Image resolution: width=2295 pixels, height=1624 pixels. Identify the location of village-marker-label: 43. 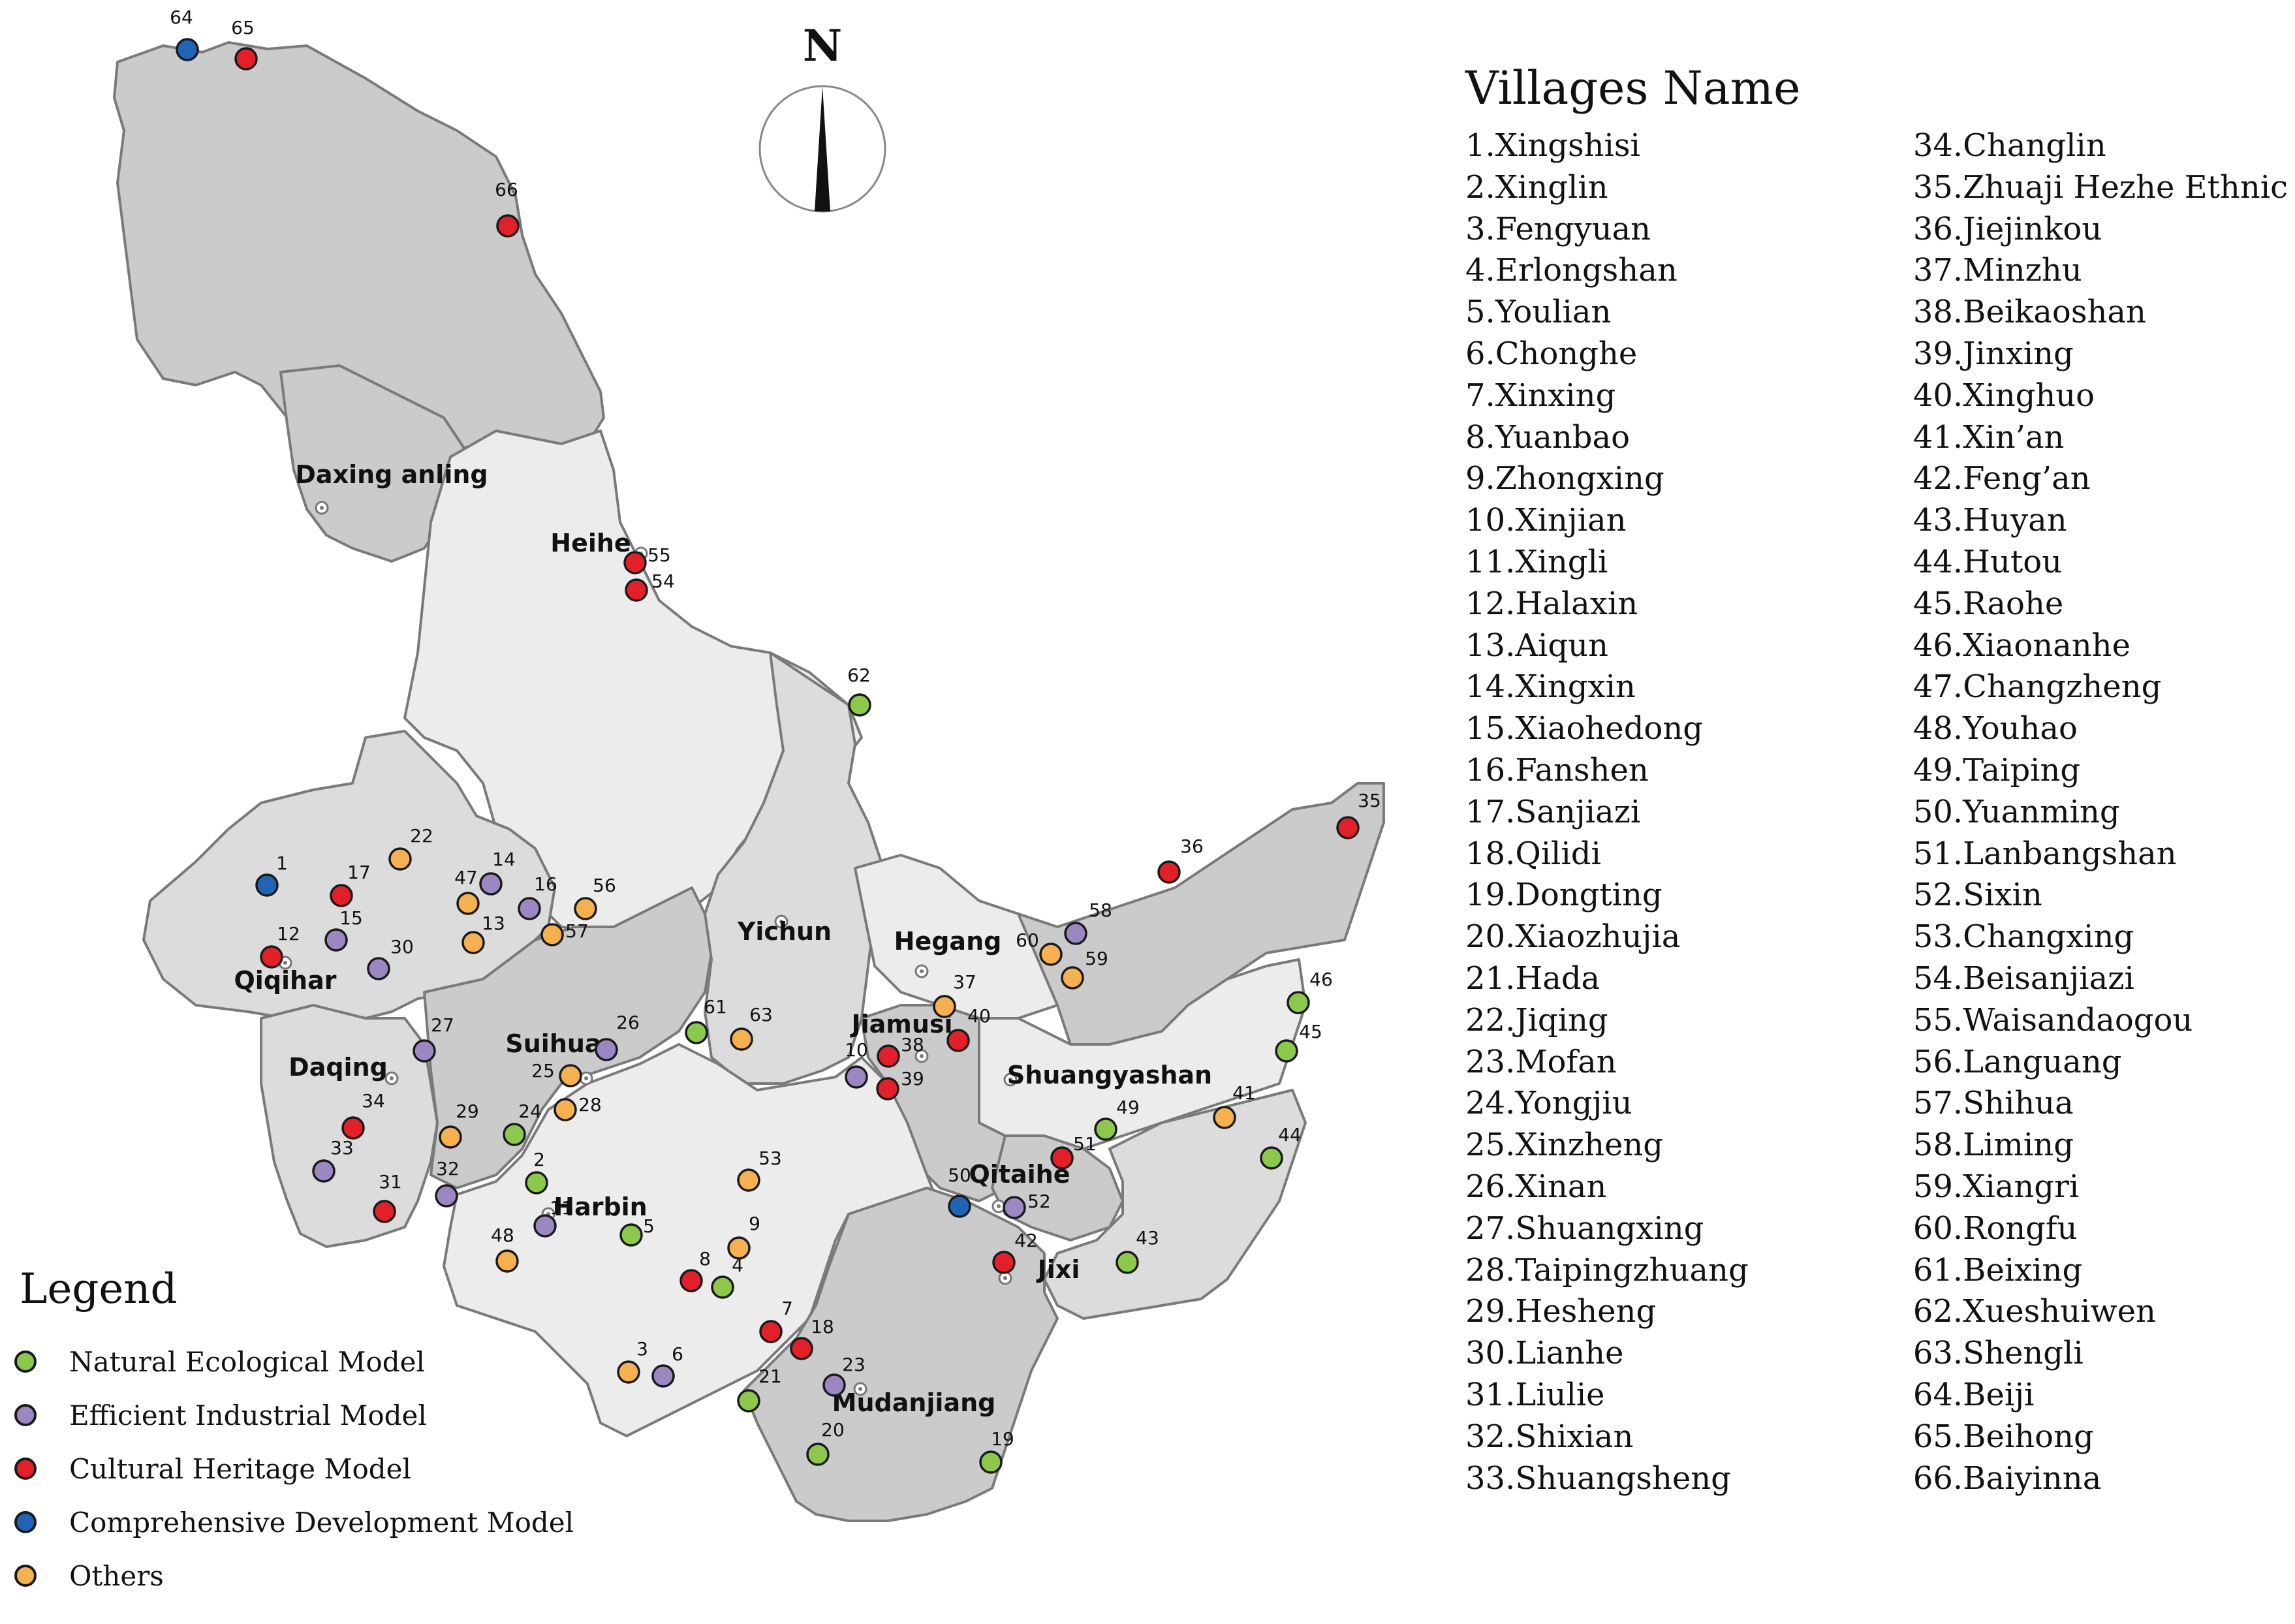
(1148, 1238).